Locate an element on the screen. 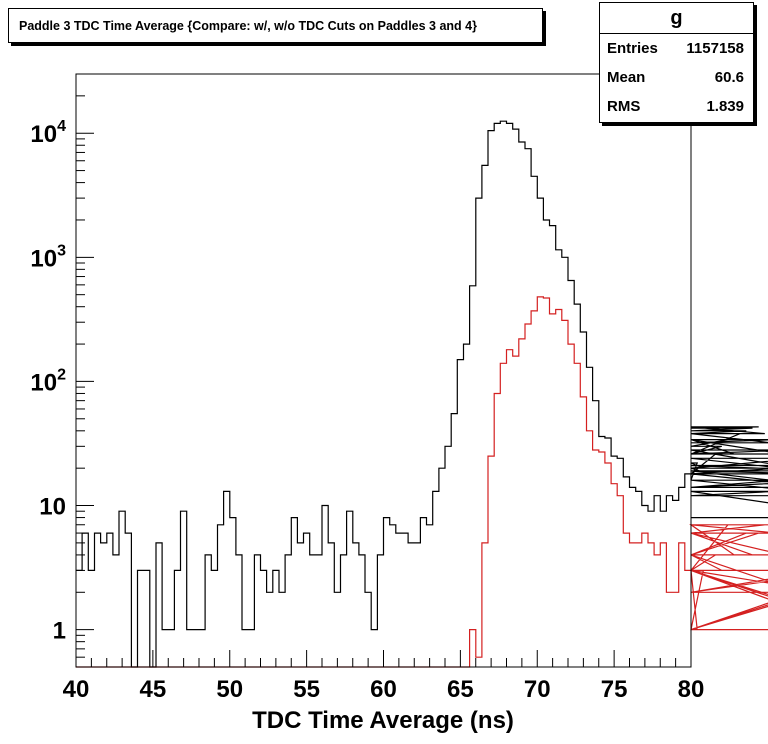  x-tick-label: 80 is located at coordinates (691, 689).